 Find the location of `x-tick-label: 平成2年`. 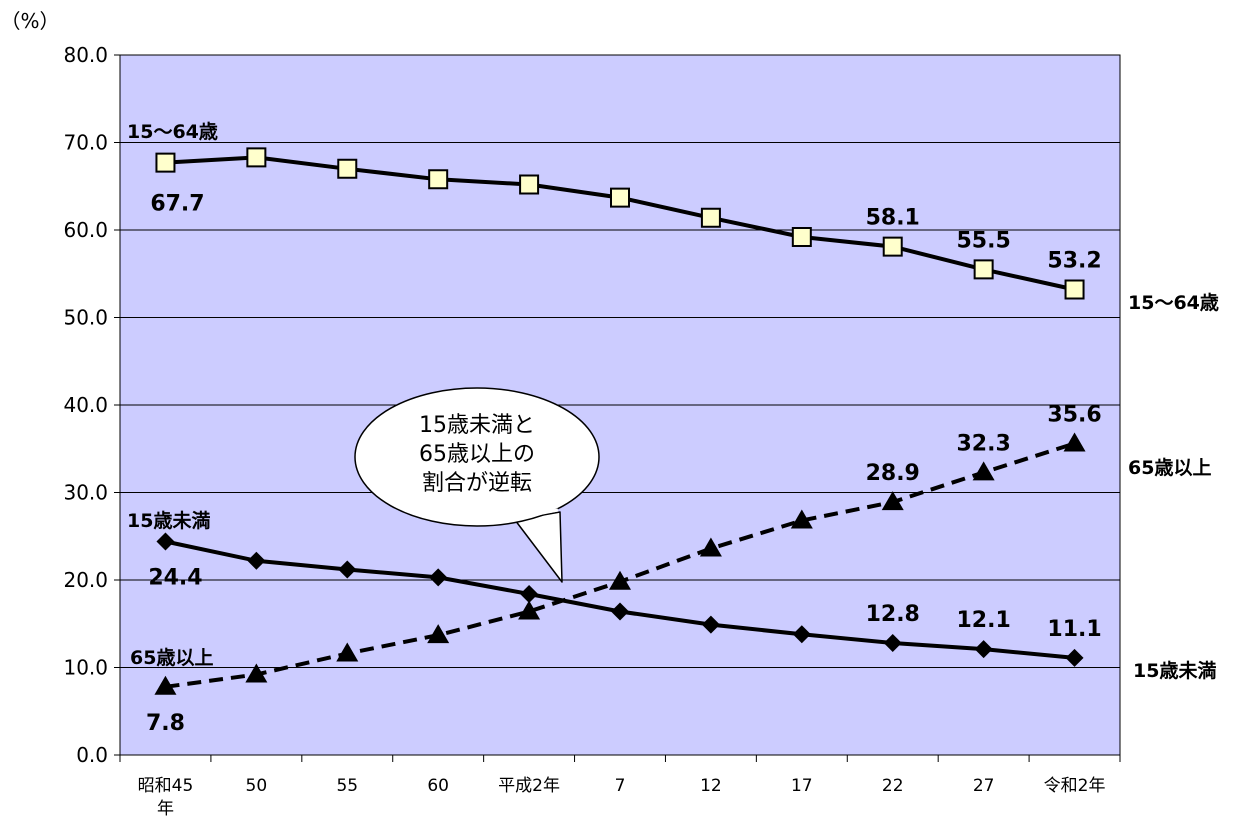

x-tick-label: 平成2年 is located at coordinates (529, 786).